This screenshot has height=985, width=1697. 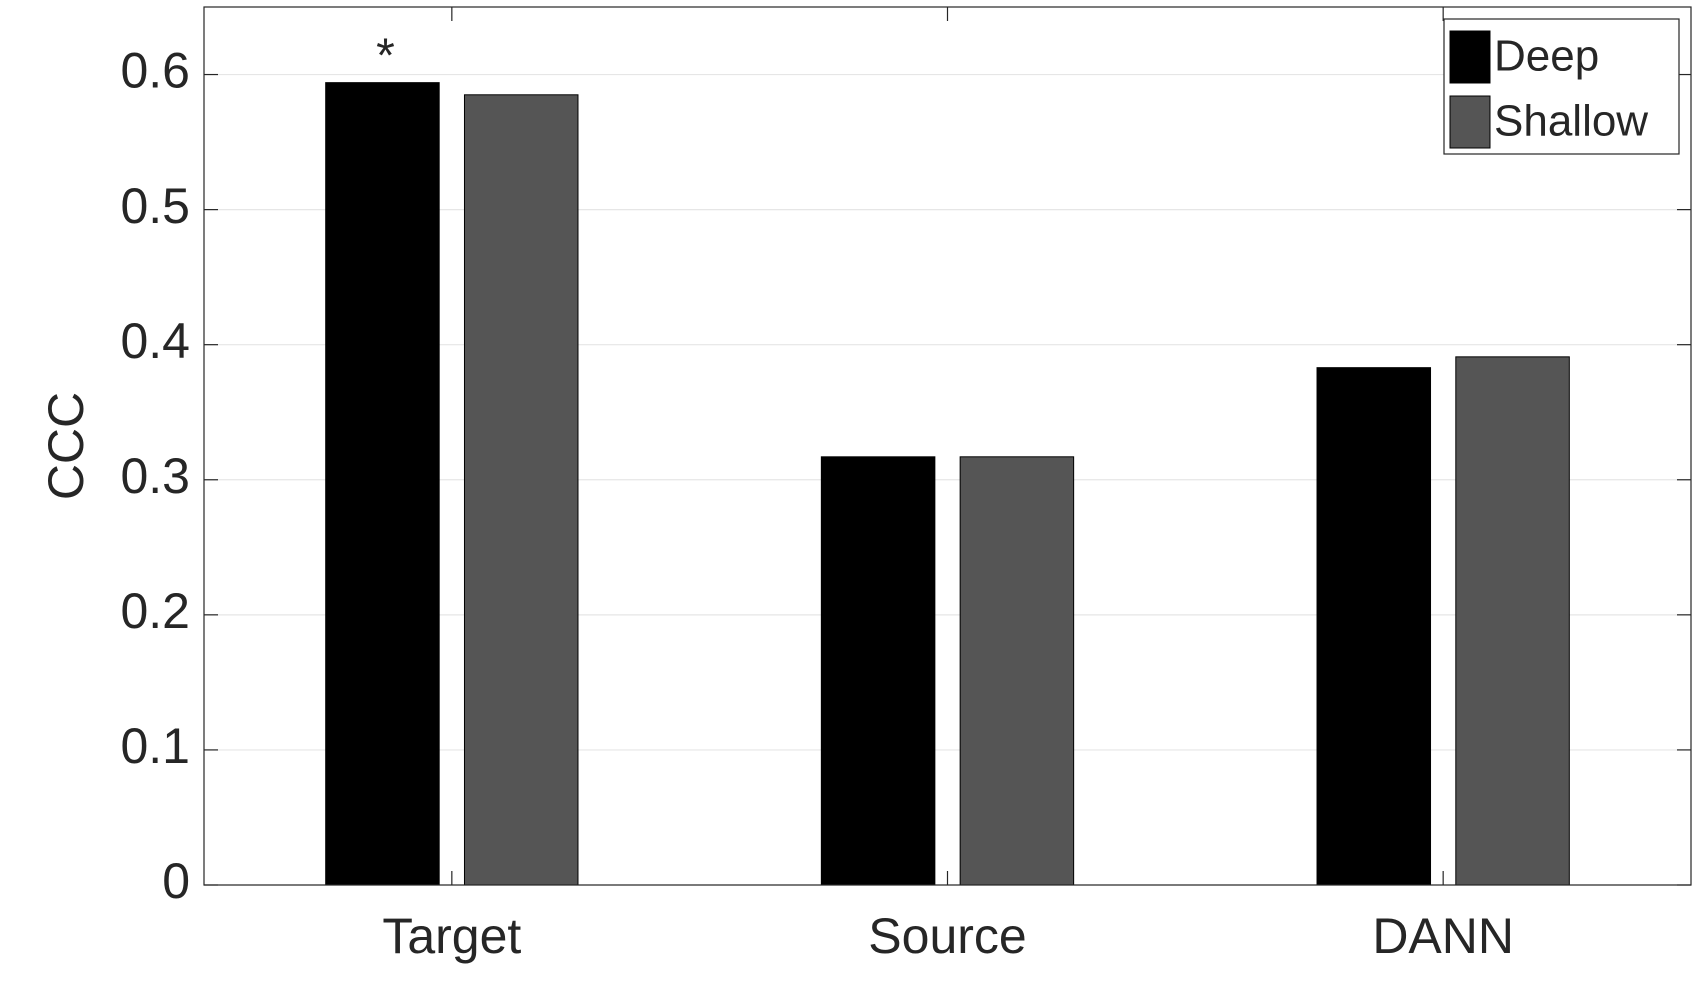 What do you see at coordinates (155, 71) in the screenshot?
I see `y-tick-label: 0.6` at bounding box center [155, 71].